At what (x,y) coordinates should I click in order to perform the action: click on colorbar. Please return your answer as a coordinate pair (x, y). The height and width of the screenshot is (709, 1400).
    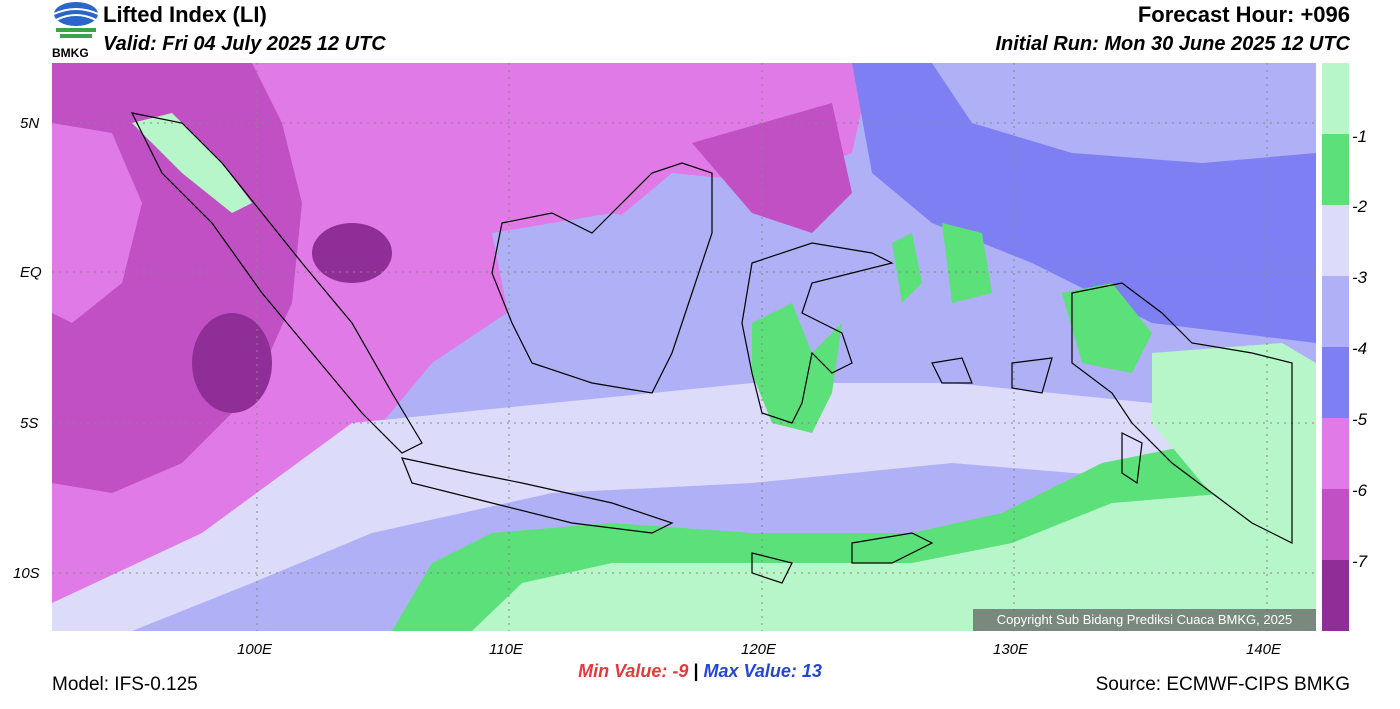
    Looking at the image, I should click on (1335, 347).